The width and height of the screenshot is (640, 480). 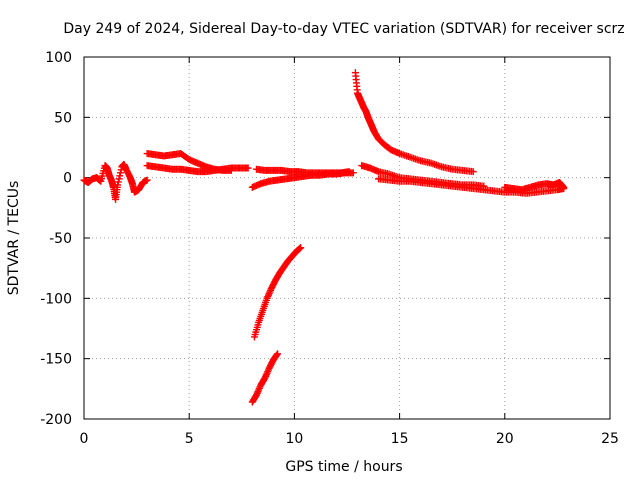 I want to click on series-descent-lower, so click(x=265, y=378).